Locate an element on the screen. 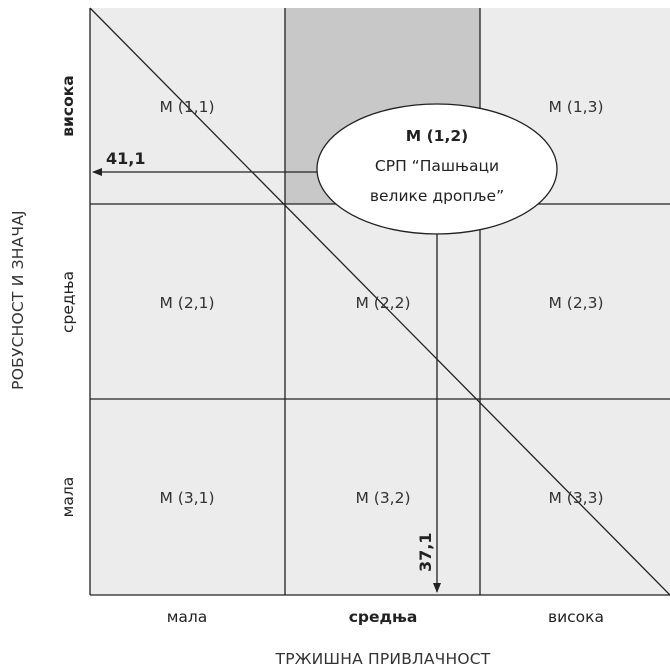 Image resolution: width=670 pixels, height=671 pixels. y-tick-high: висока is located at coordinates (68, 106).